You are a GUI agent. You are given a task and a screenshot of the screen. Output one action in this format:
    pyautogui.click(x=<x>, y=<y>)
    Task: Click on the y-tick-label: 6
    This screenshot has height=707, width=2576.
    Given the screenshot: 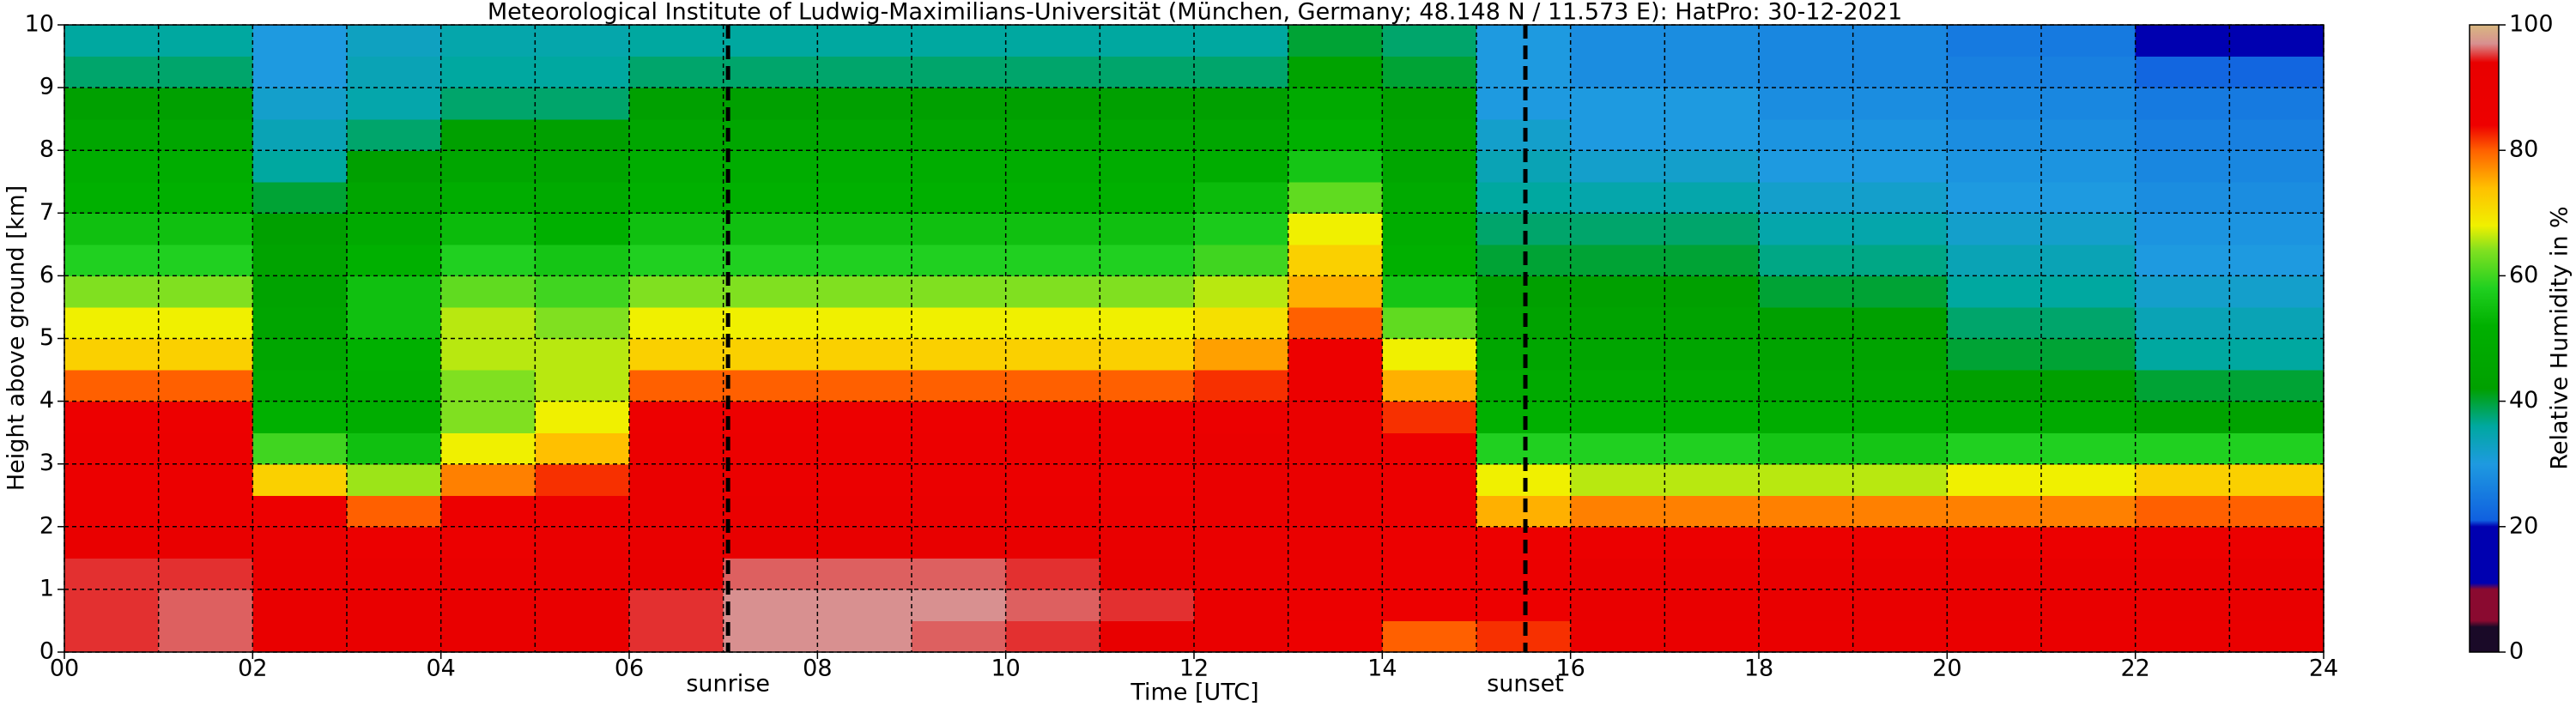 What is the action you would take?
    pyautogui.click(x=46, y=275)
    